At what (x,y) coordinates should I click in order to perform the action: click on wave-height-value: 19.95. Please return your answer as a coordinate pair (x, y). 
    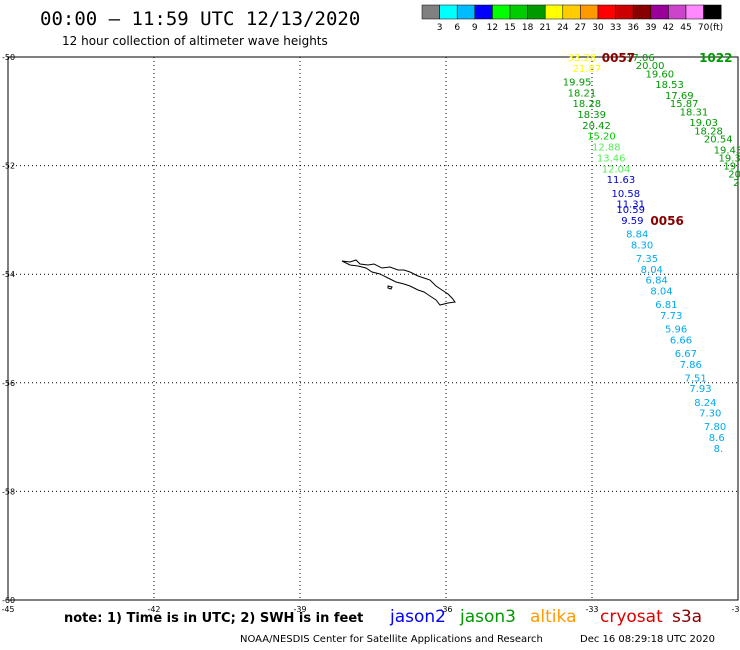
    Looking at the image, I should click on (577, 82).